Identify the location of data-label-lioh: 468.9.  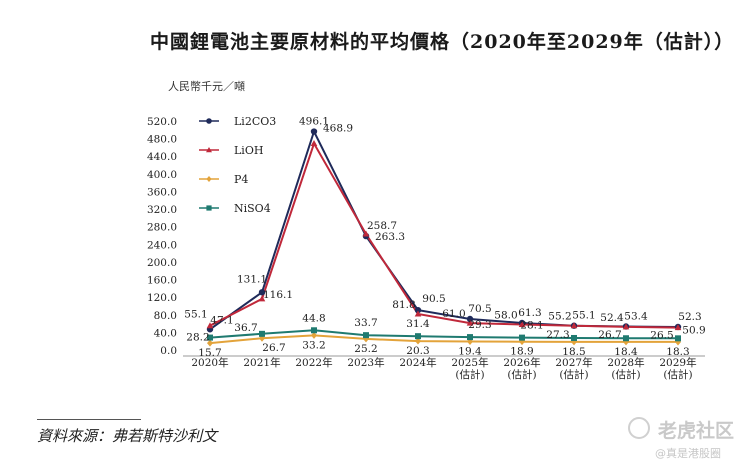
(338, 129).